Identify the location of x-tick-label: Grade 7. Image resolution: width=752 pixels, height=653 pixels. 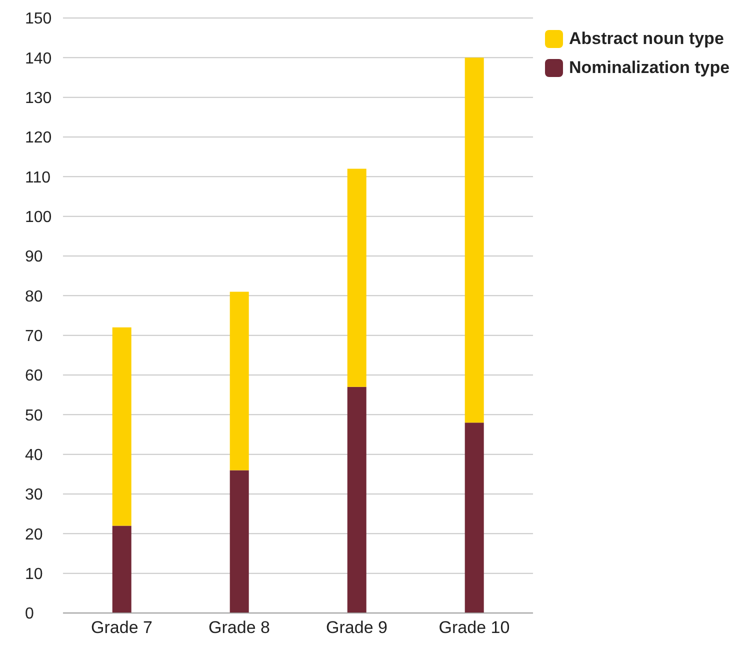
(121, 628).